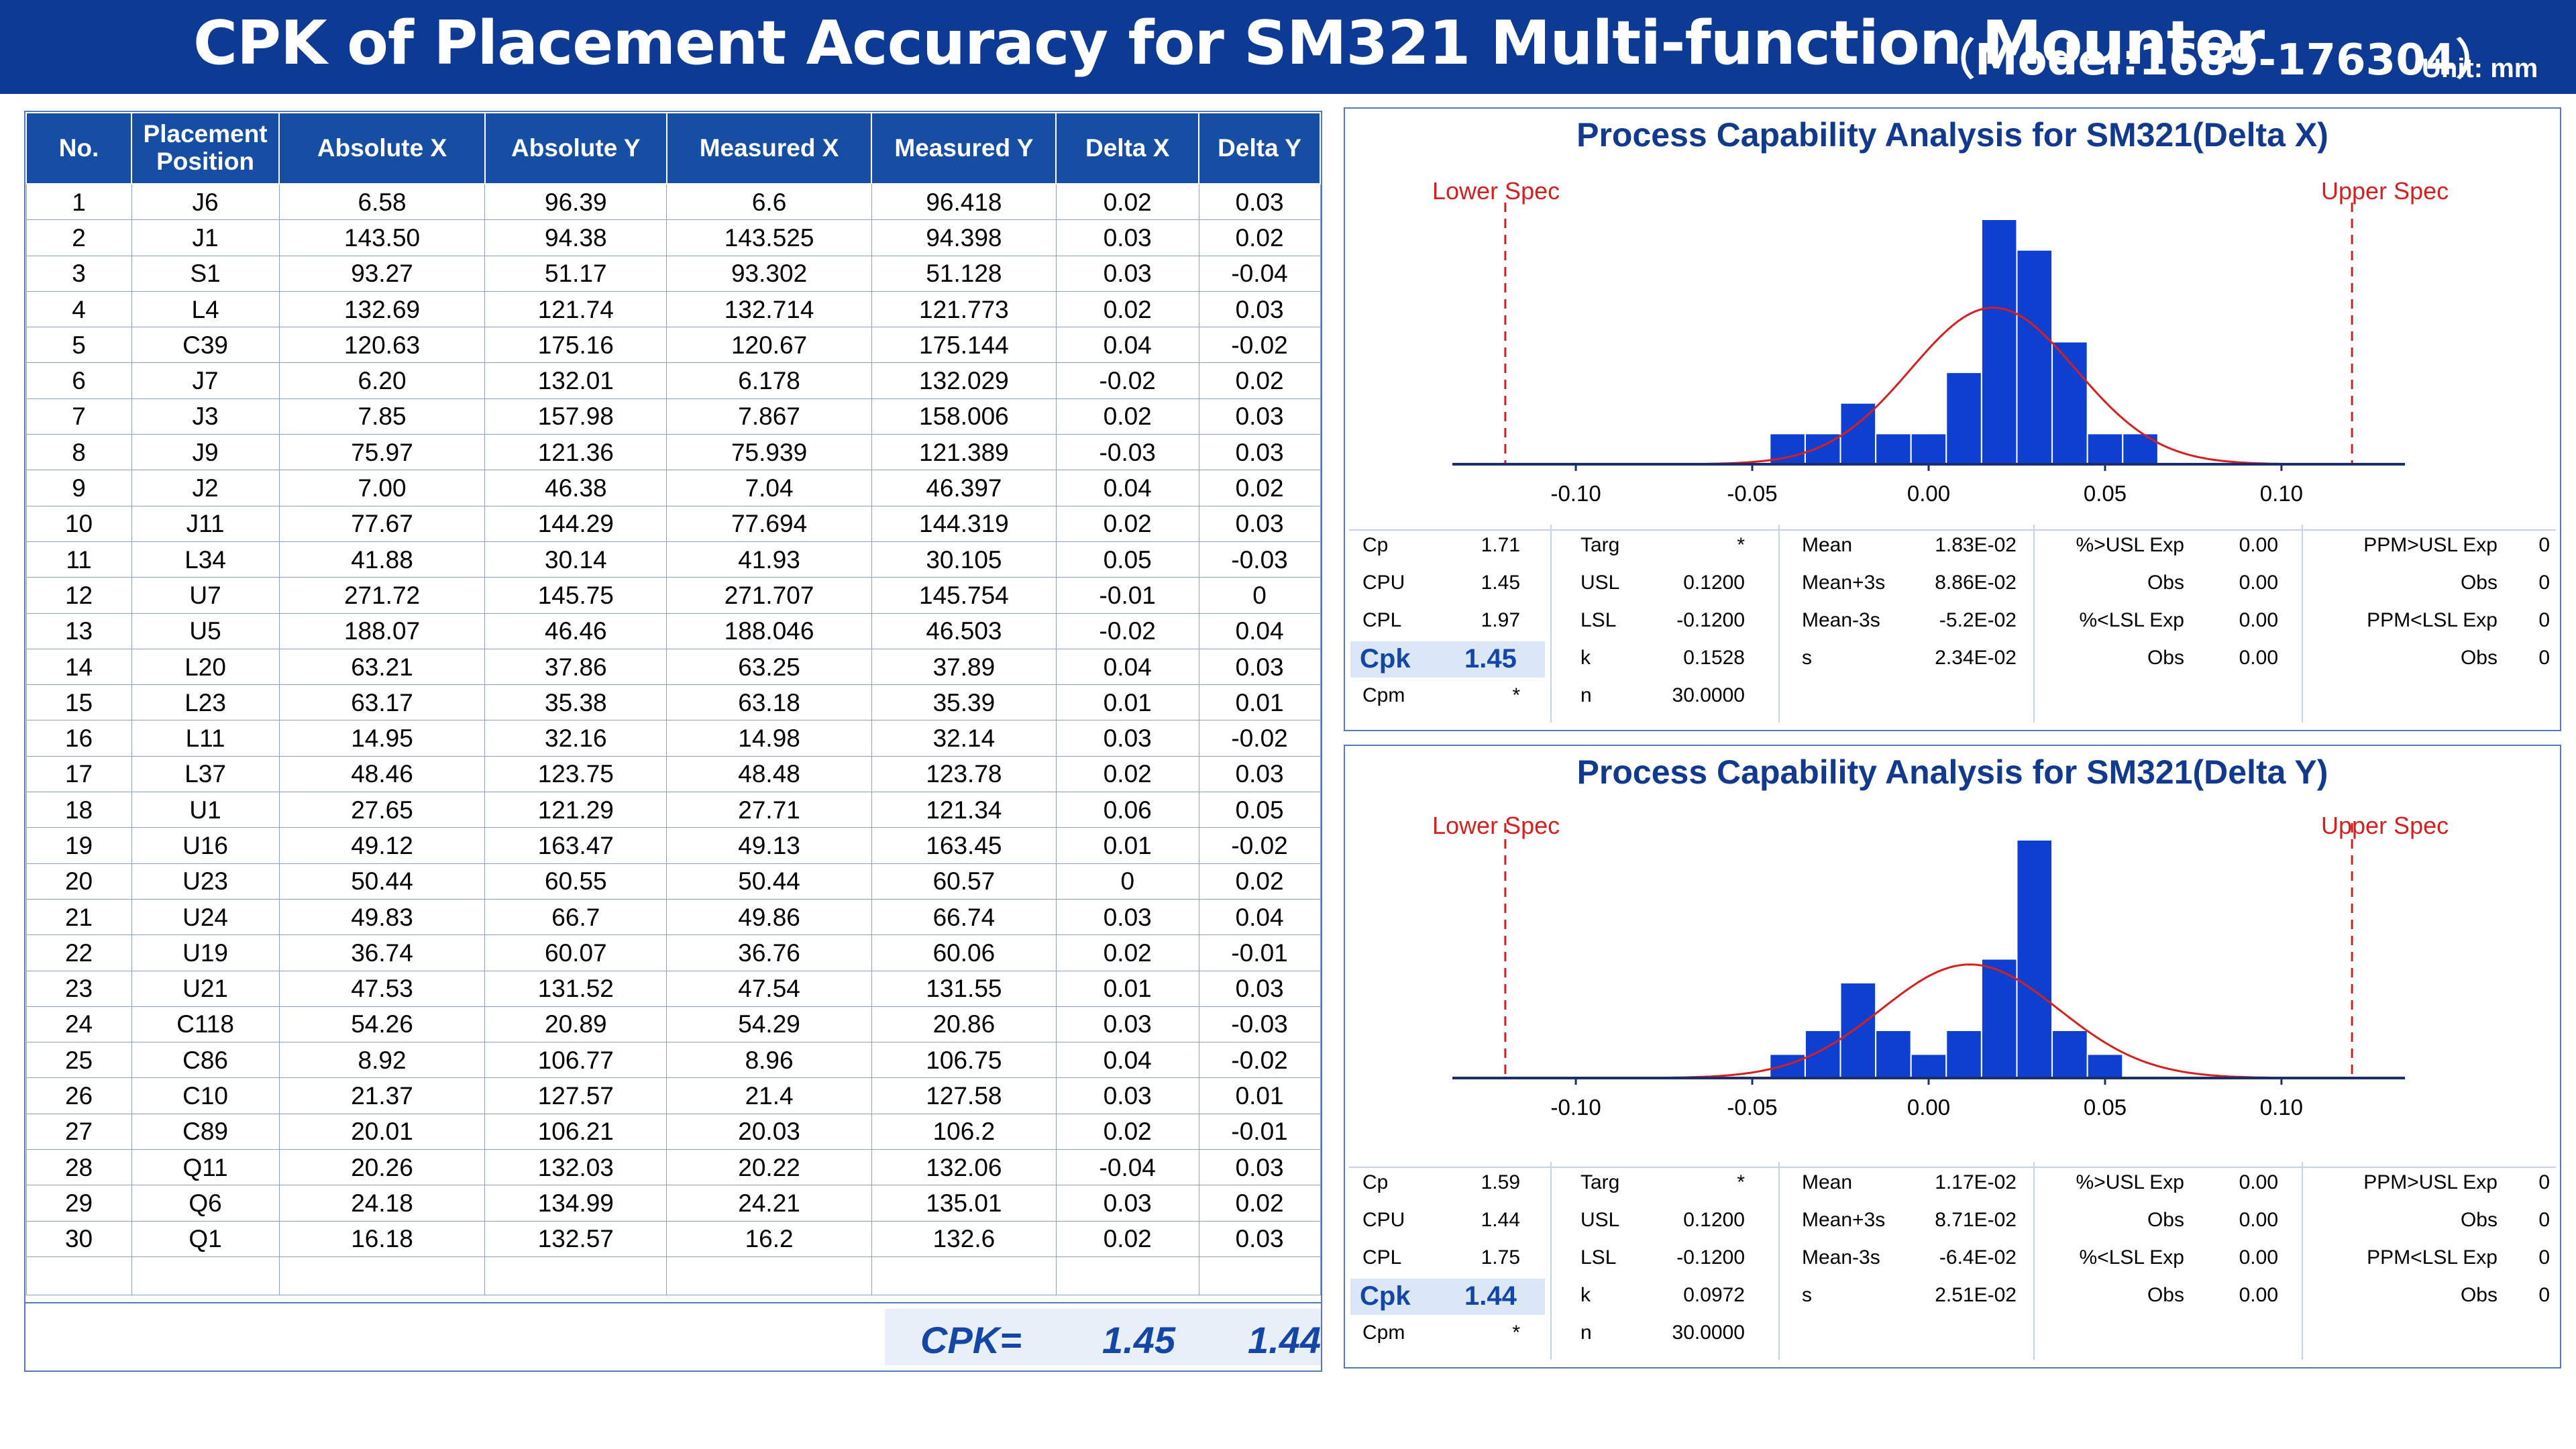 This screenshot has width=2576, height=1449. I want to click on table-cell: 93.302, so click(769, 273).